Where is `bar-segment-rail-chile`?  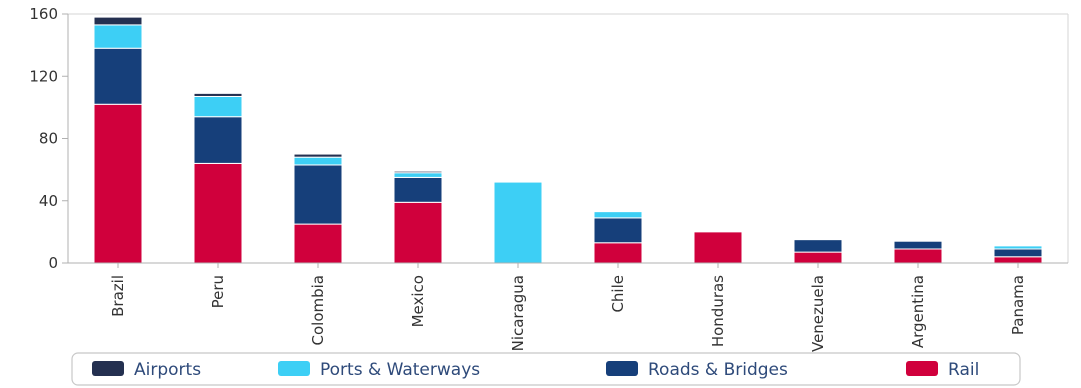 bar-segment-rail-chile is located at coordinates (618, 253).